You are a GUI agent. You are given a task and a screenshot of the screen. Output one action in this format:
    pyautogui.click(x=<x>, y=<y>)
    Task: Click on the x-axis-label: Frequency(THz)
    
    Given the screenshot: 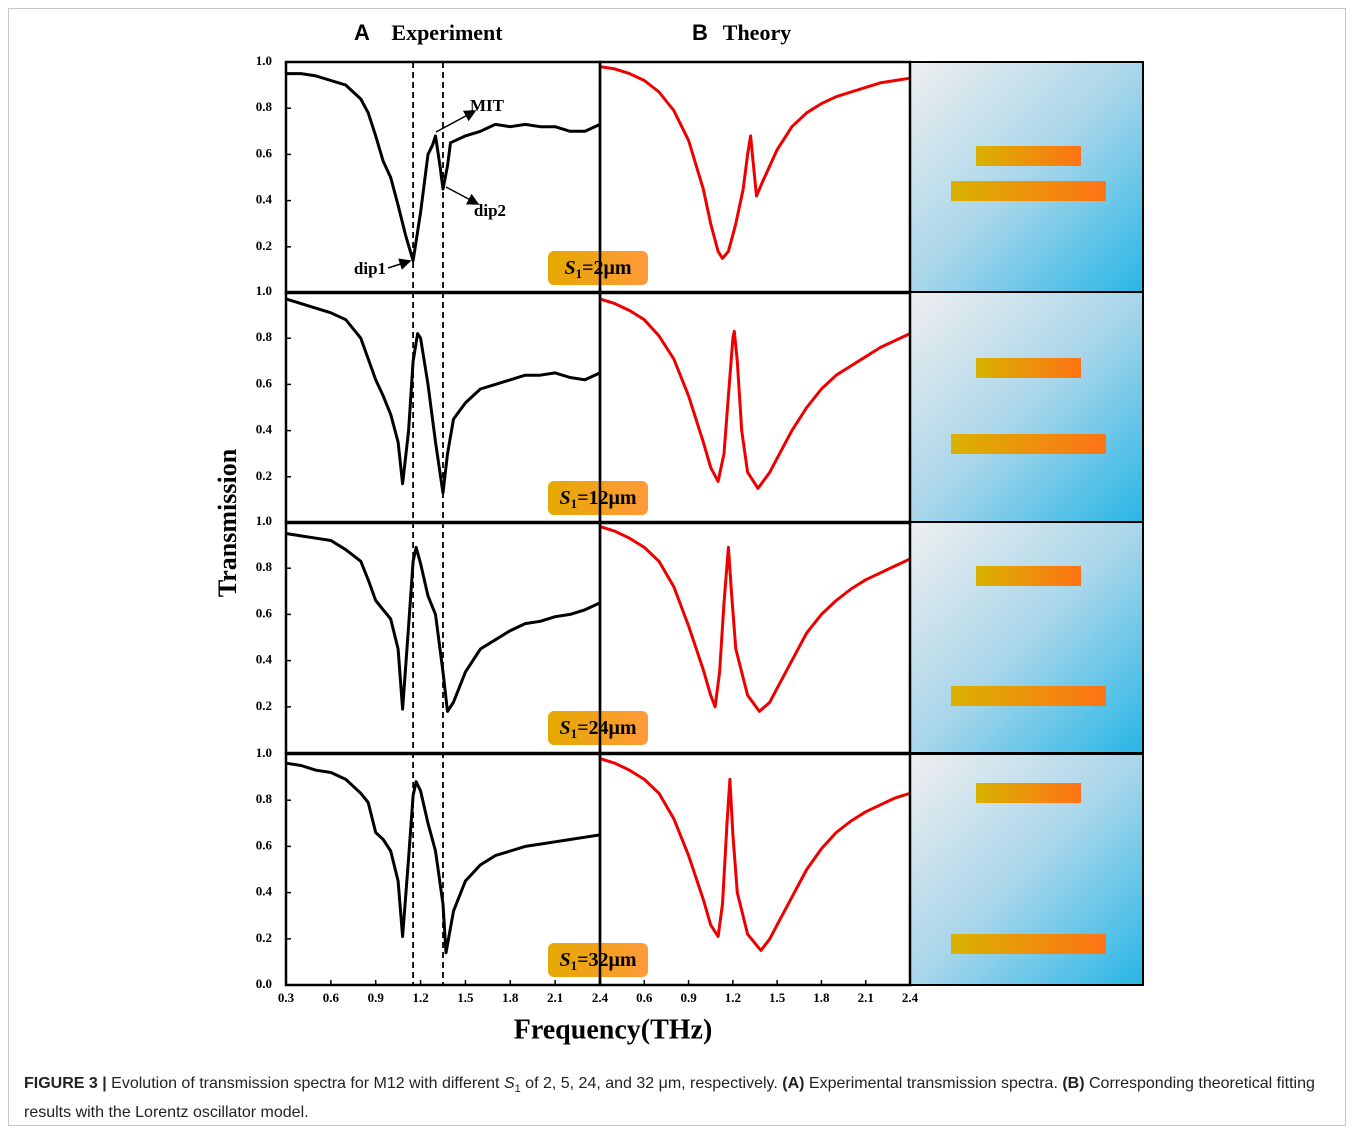 What is the action you would take?
    pyautogui.click(x=613, y=1029)
    